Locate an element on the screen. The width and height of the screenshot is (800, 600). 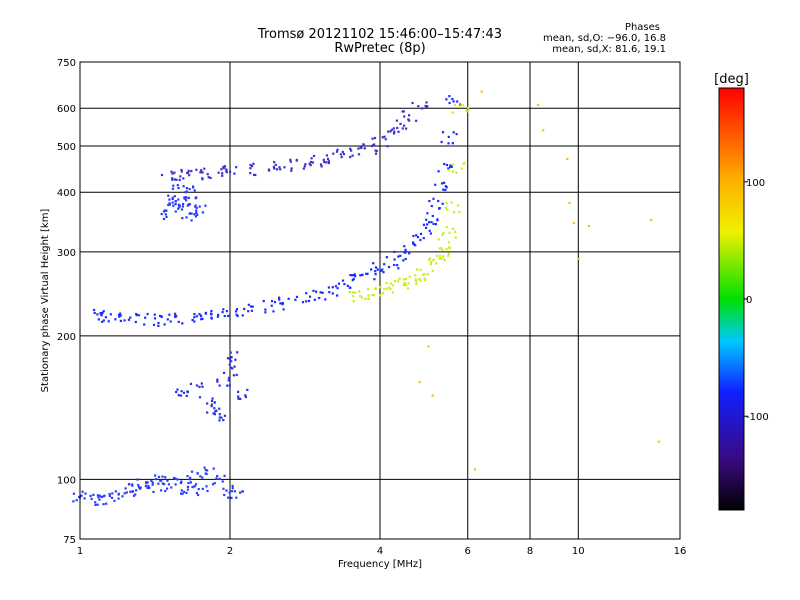
phase-stats-o: mean, sd,O: −96.0, 16.8 is located at coordinates (604, 38).